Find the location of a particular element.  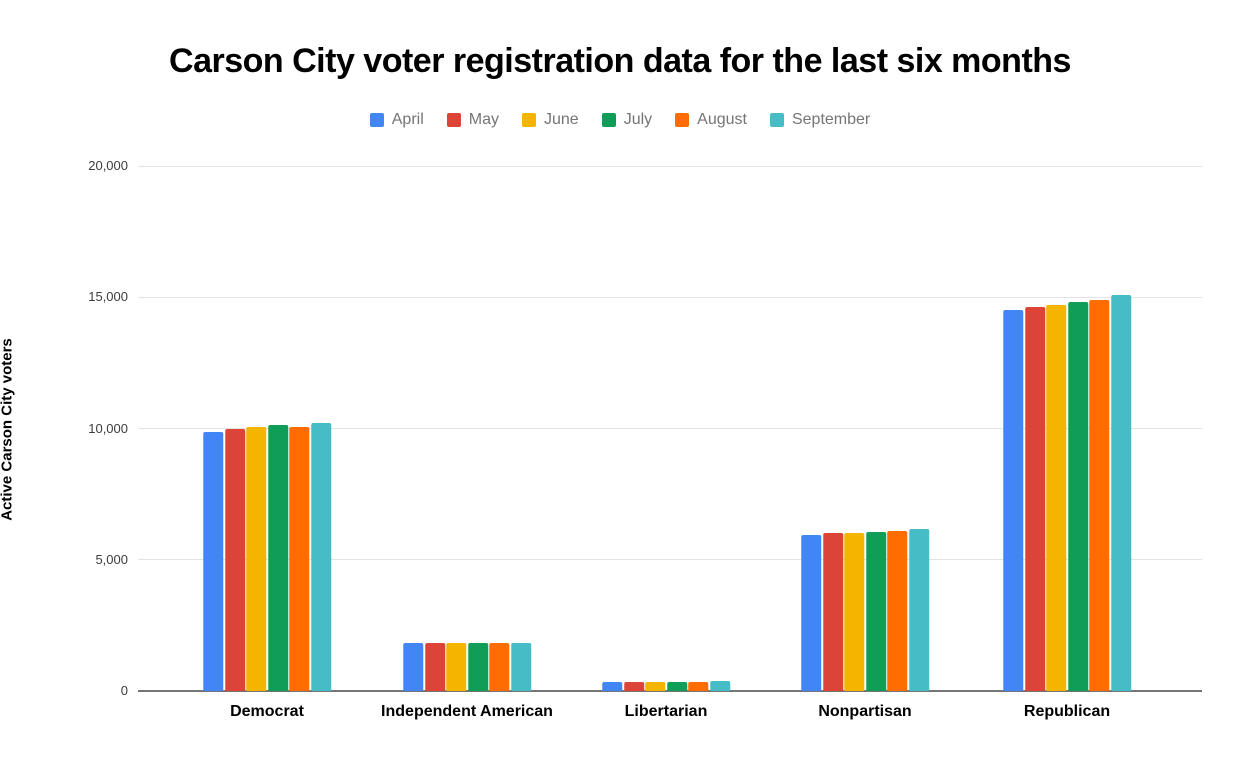

bar-group-nonpartisan is located at coordinates (865, 610).